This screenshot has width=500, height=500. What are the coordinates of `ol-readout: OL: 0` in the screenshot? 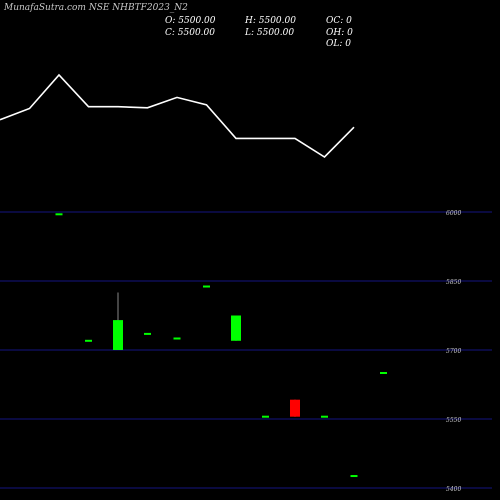 It's located at (338, 44).